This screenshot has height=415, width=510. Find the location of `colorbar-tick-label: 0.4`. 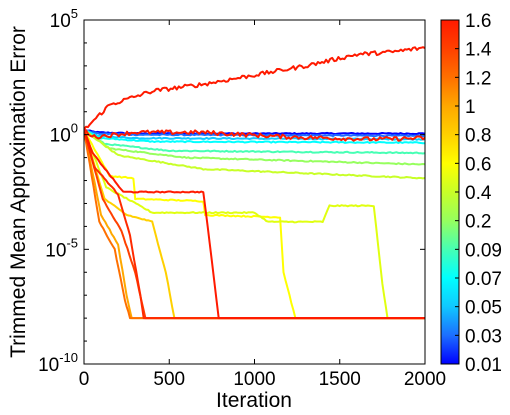

colorbar-tick-label: 0.4 is located at coordinates (478, 193).